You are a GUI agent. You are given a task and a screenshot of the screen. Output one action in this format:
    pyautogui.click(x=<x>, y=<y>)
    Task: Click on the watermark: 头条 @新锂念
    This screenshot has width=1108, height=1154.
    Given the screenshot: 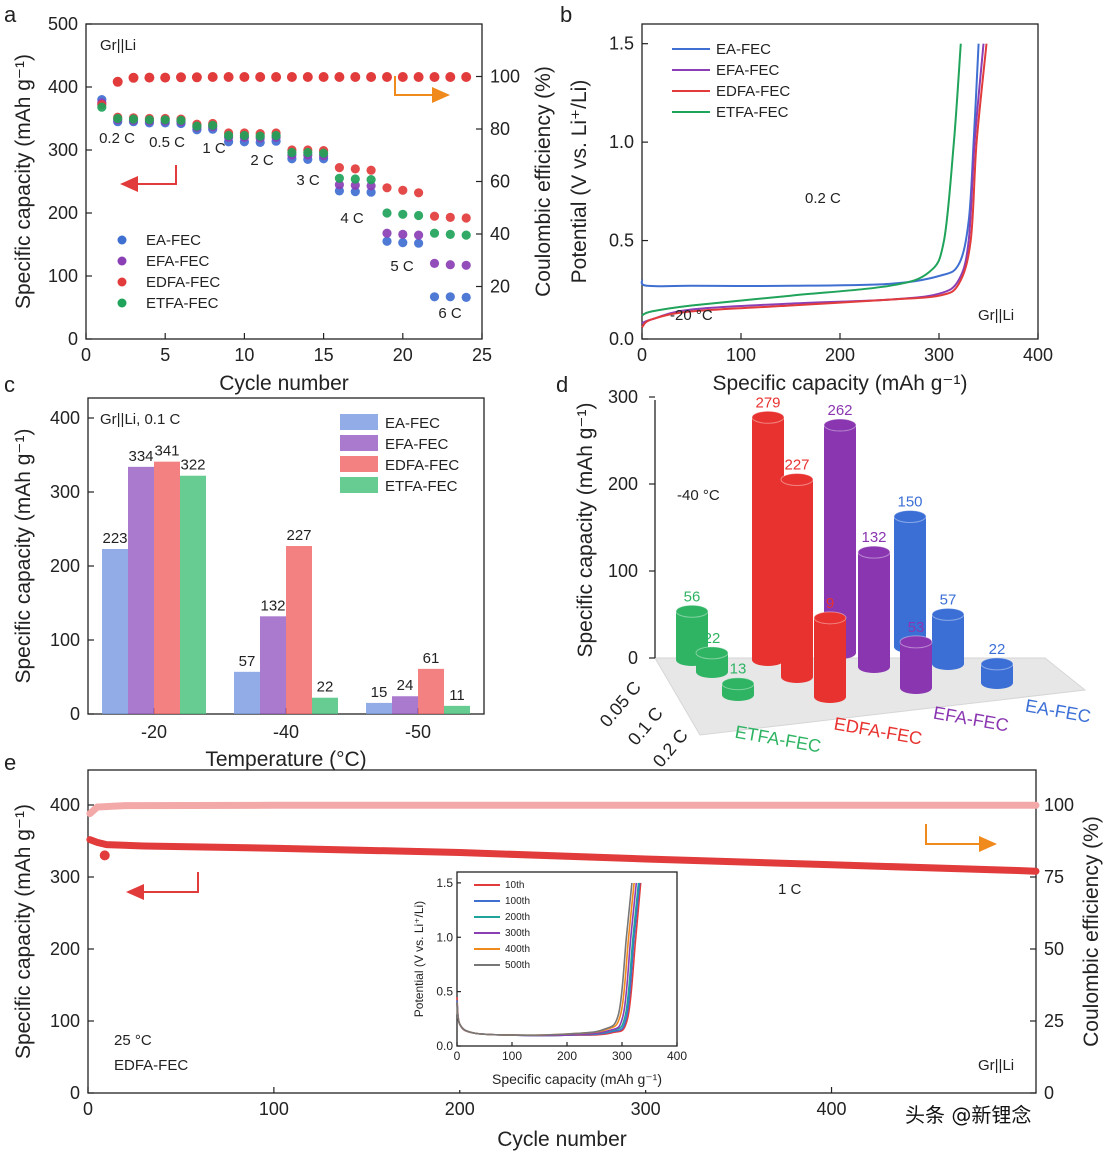 What is the action you would take?
    pyautogui.click(x=968, y=1115)
    